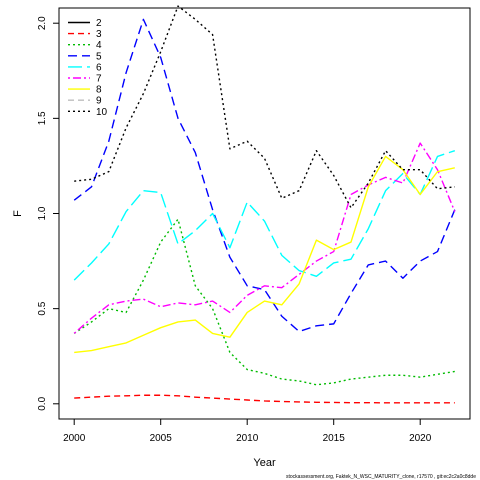 Image resolution: width=480 pixels, height=480 pixels. I want to click on y-tick-label: 2.0, so click(42, 23).